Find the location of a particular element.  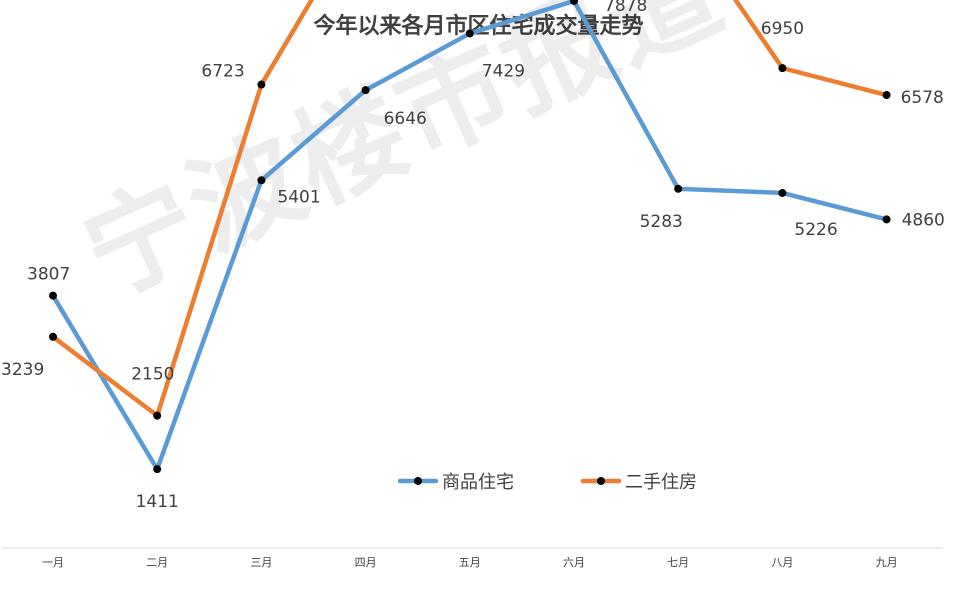

data-label-s2-3: 6723 is located at coordinates (222, 72).